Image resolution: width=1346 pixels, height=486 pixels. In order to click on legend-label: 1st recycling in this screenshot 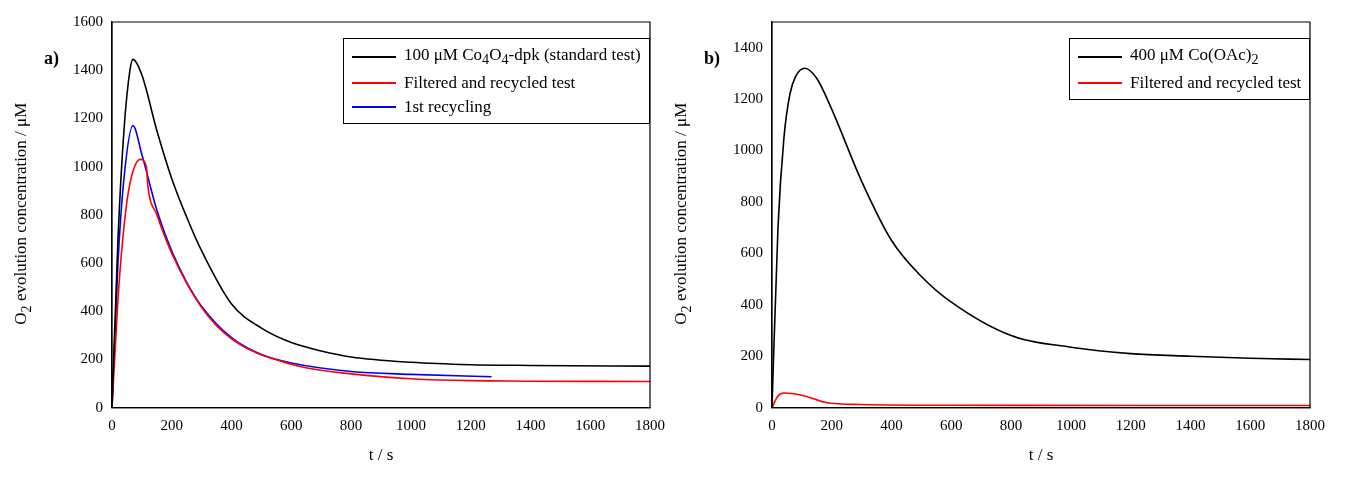, I will do `click(448, 107)`.